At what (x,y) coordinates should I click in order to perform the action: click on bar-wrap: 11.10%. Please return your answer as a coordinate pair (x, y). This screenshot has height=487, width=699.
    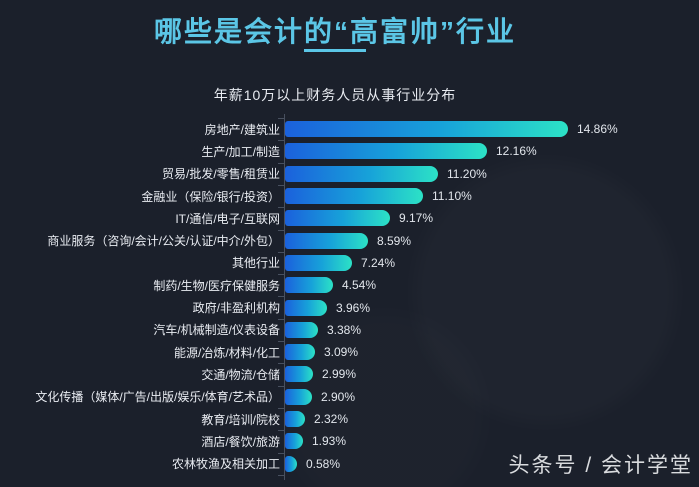
    Looking at the image, I should click on (378, 196).